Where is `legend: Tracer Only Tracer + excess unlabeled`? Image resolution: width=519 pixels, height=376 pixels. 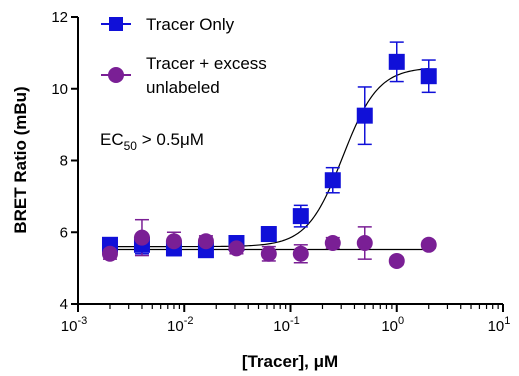
legend: Tracer Only Tracer + excess unlabeled is located at coordinates (184, 56).